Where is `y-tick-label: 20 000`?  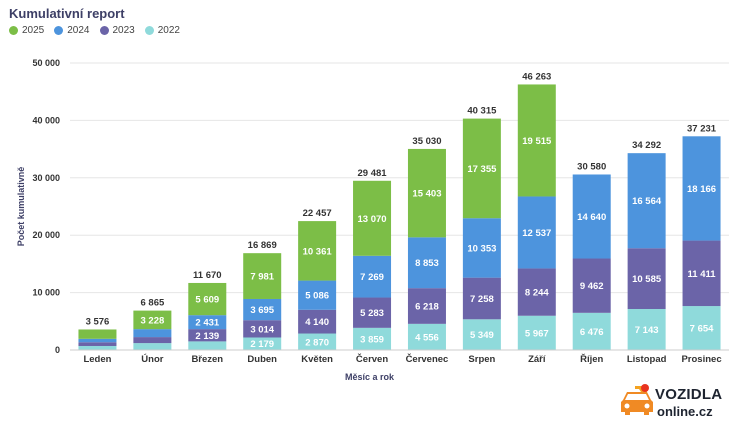
y-tick-label: 20 000 is located at coordinates (46, 235).